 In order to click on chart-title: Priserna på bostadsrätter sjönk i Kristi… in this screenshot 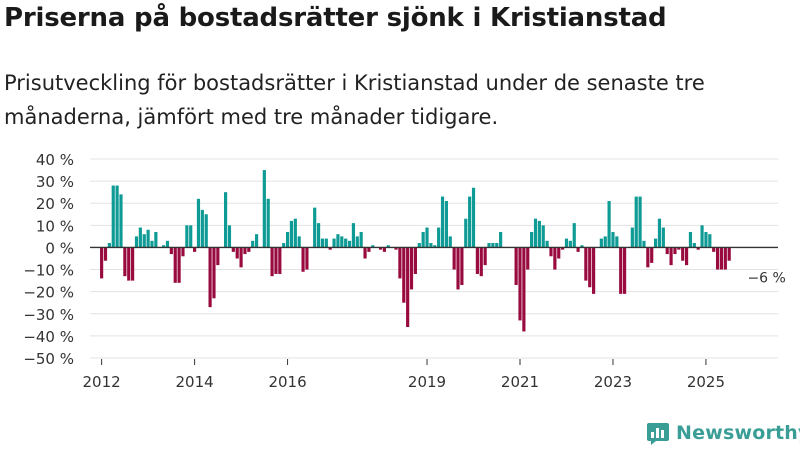, I will do `click(335, 18)`.